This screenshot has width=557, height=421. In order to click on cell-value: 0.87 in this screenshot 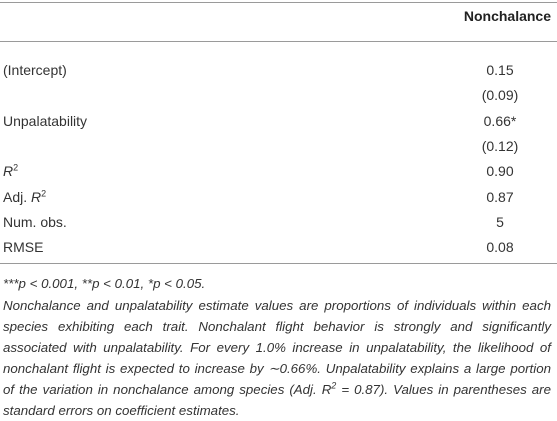, I will do `click(500, 196)`.